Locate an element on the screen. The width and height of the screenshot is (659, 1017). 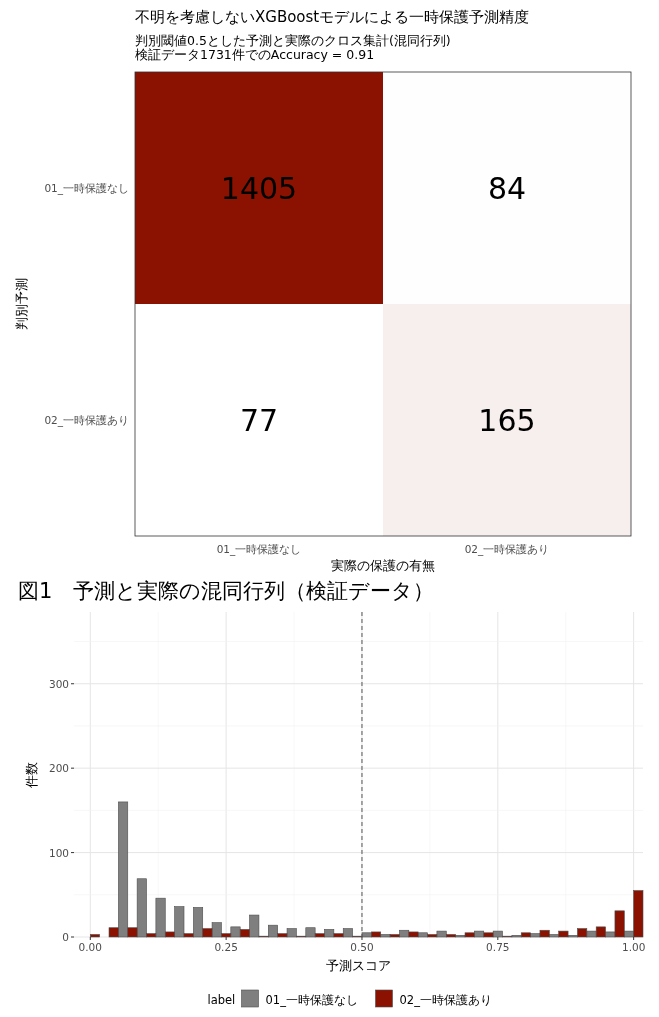
y-tick-label: 0 is located at coordinates (65, 937).